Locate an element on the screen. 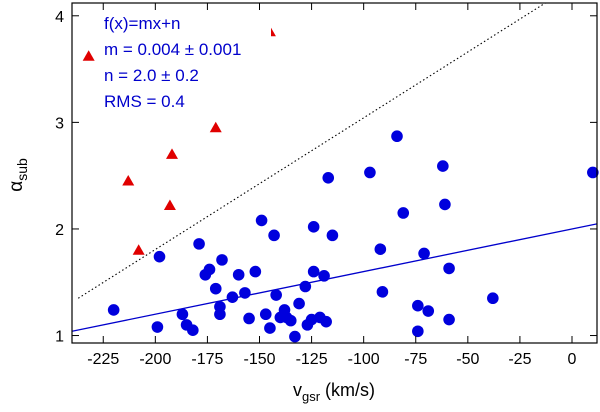  y-axis-label-main: α is located at coordinates (16, 186).